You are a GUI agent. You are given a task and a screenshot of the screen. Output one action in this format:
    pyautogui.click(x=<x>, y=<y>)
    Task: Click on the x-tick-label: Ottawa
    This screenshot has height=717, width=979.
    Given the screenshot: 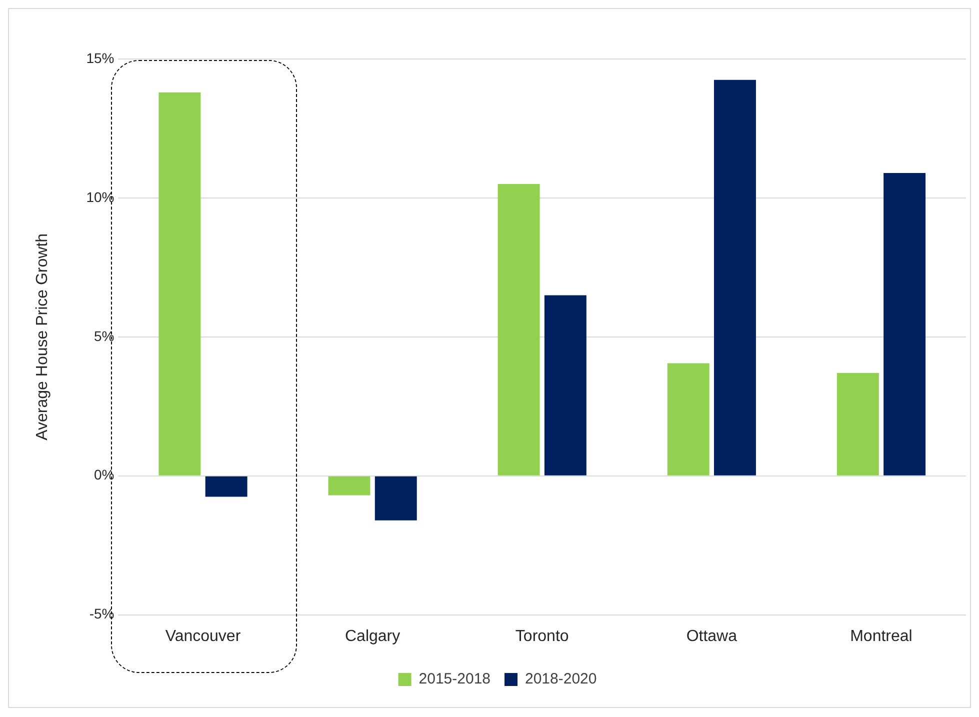 What is the action you would take?
    pyautogui.click(x=712, y=636)
    